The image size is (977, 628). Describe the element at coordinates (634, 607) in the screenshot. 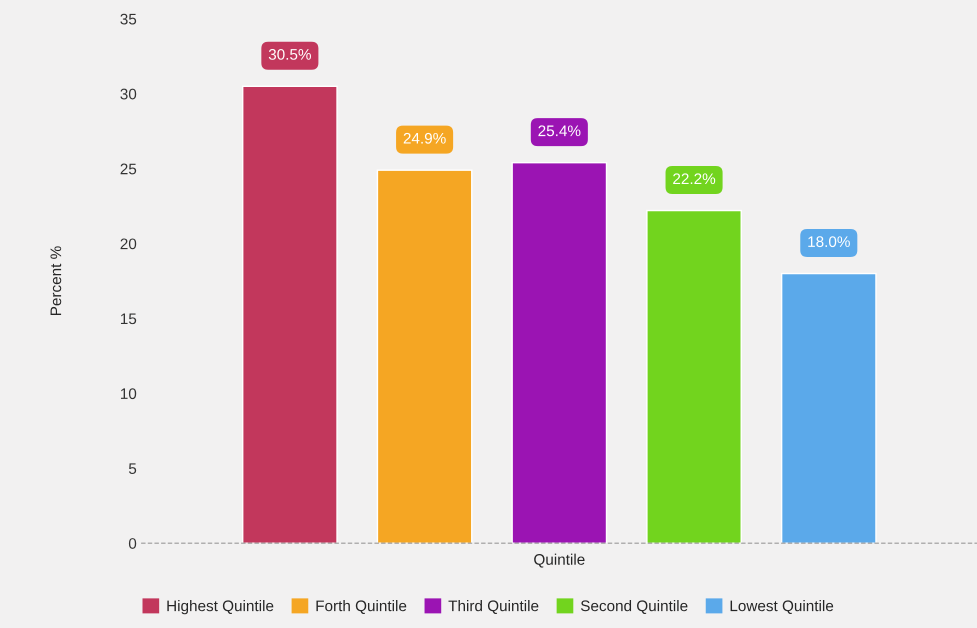

I see `legend-label: Second Quintile` at that location.